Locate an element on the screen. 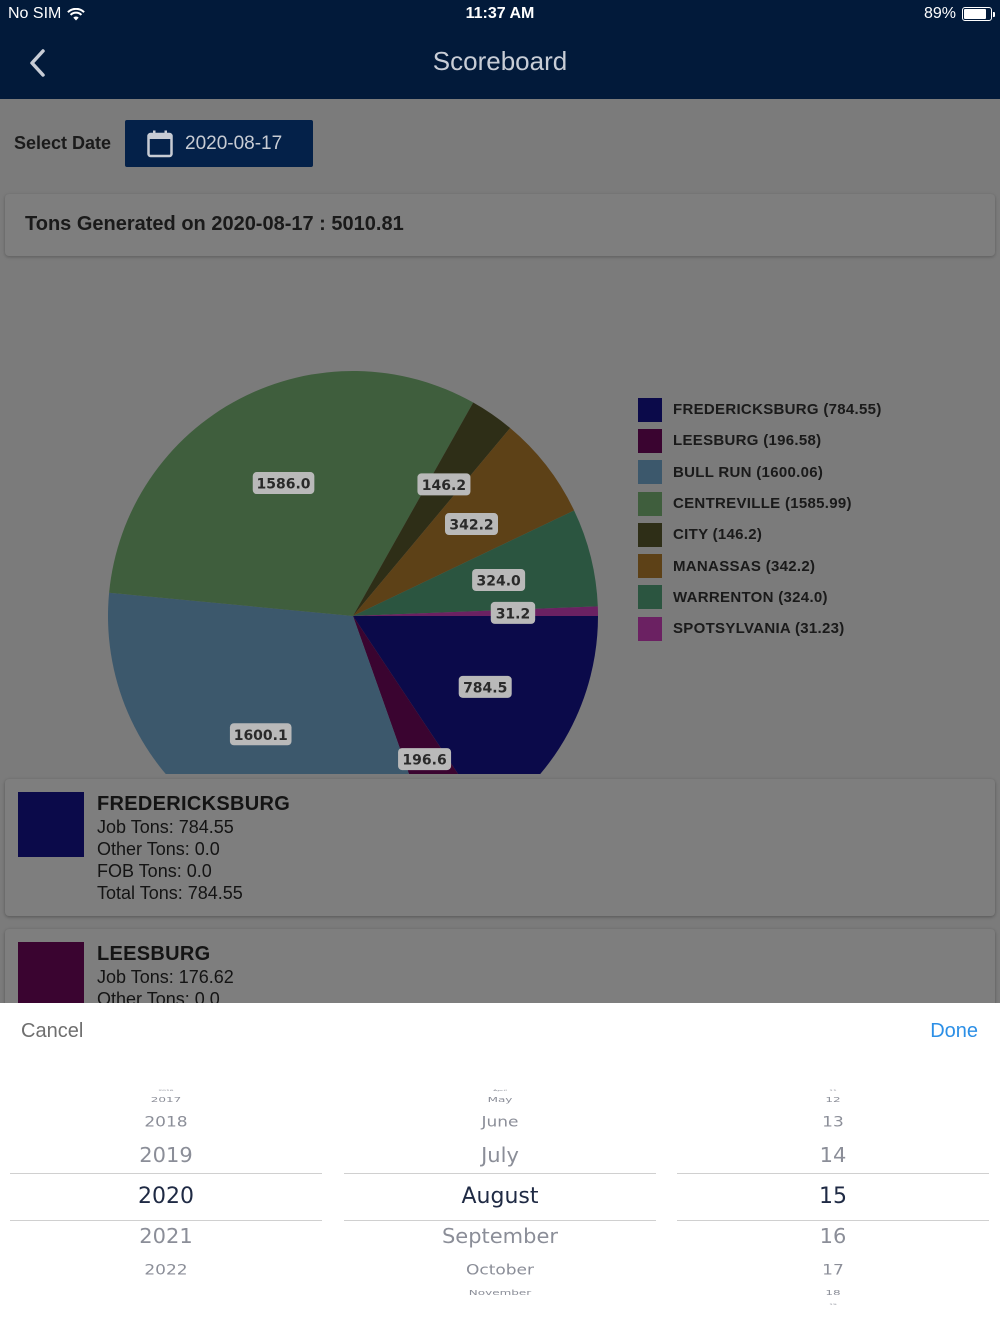 This screenshot has height=1334, width=1000. picker-option: 18 is located at coordinates (833, 1292).